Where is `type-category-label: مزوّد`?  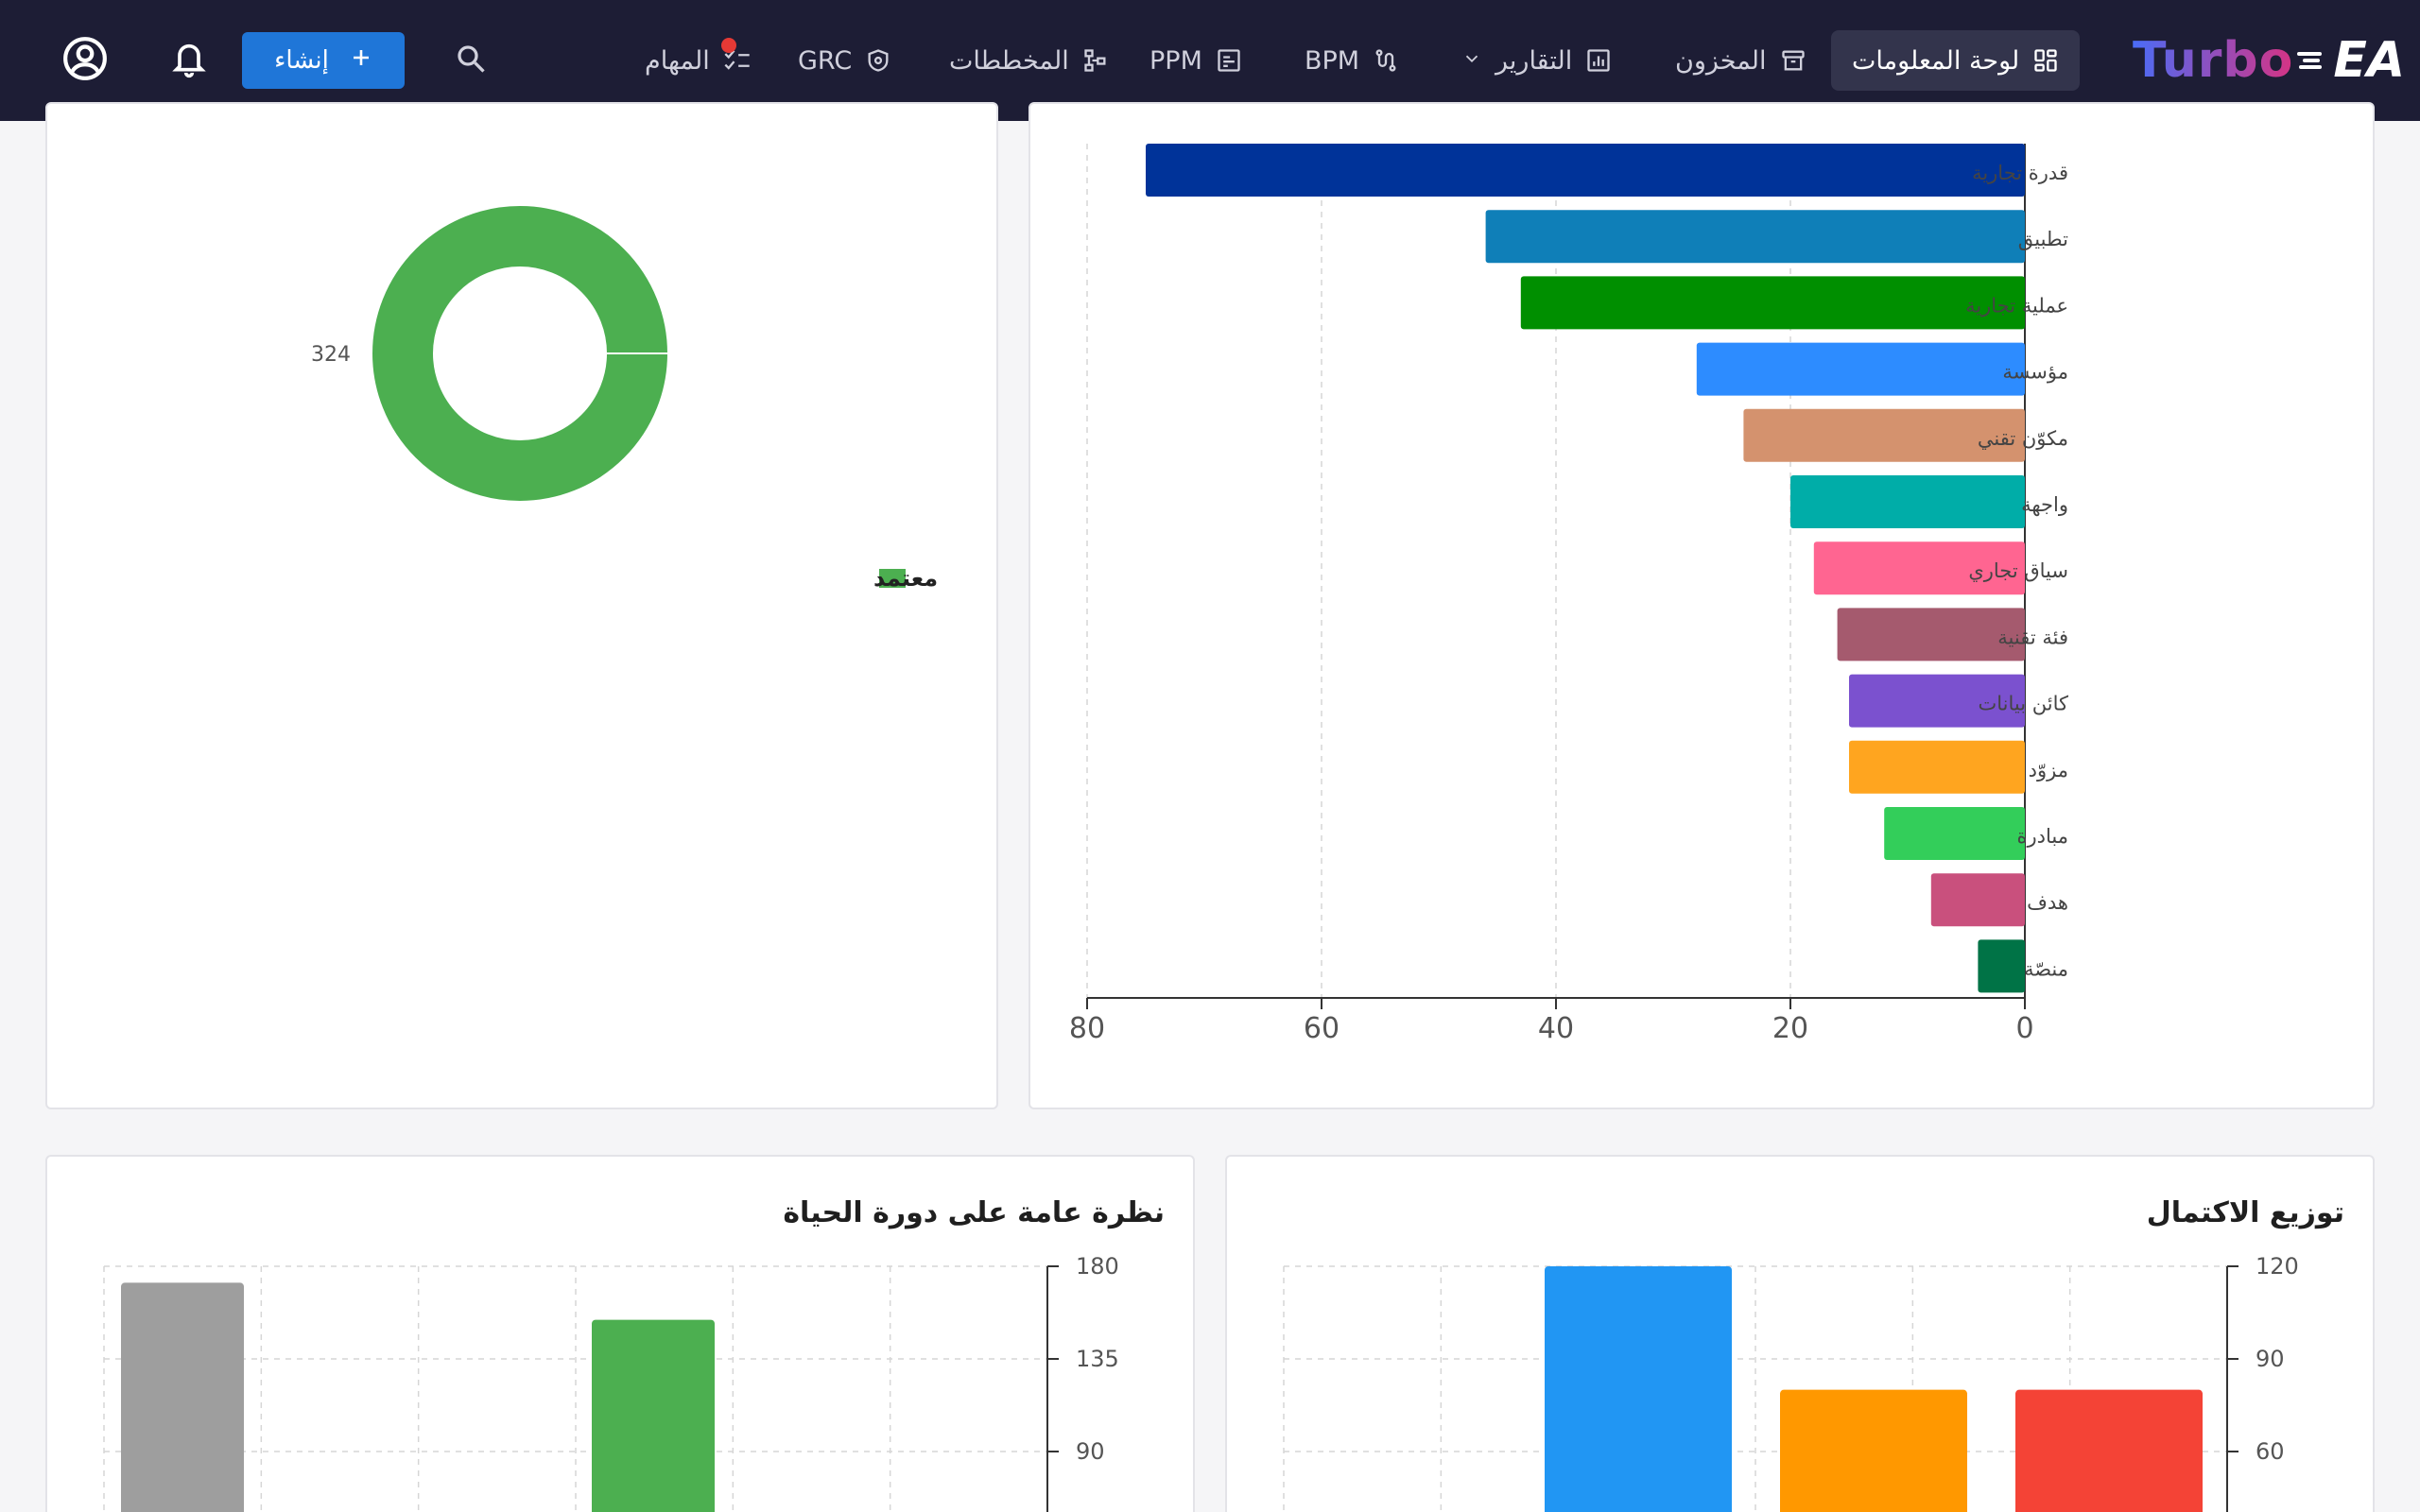
type-category-label: مزوّد is located at coordinates (2048, 770).